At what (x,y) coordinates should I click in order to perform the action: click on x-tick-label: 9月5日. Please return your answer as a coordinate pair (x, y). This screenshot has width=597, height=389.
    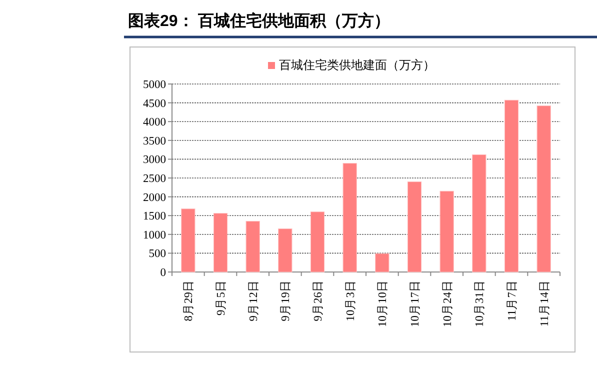
    Looking at the image, I should click on (221, 298).